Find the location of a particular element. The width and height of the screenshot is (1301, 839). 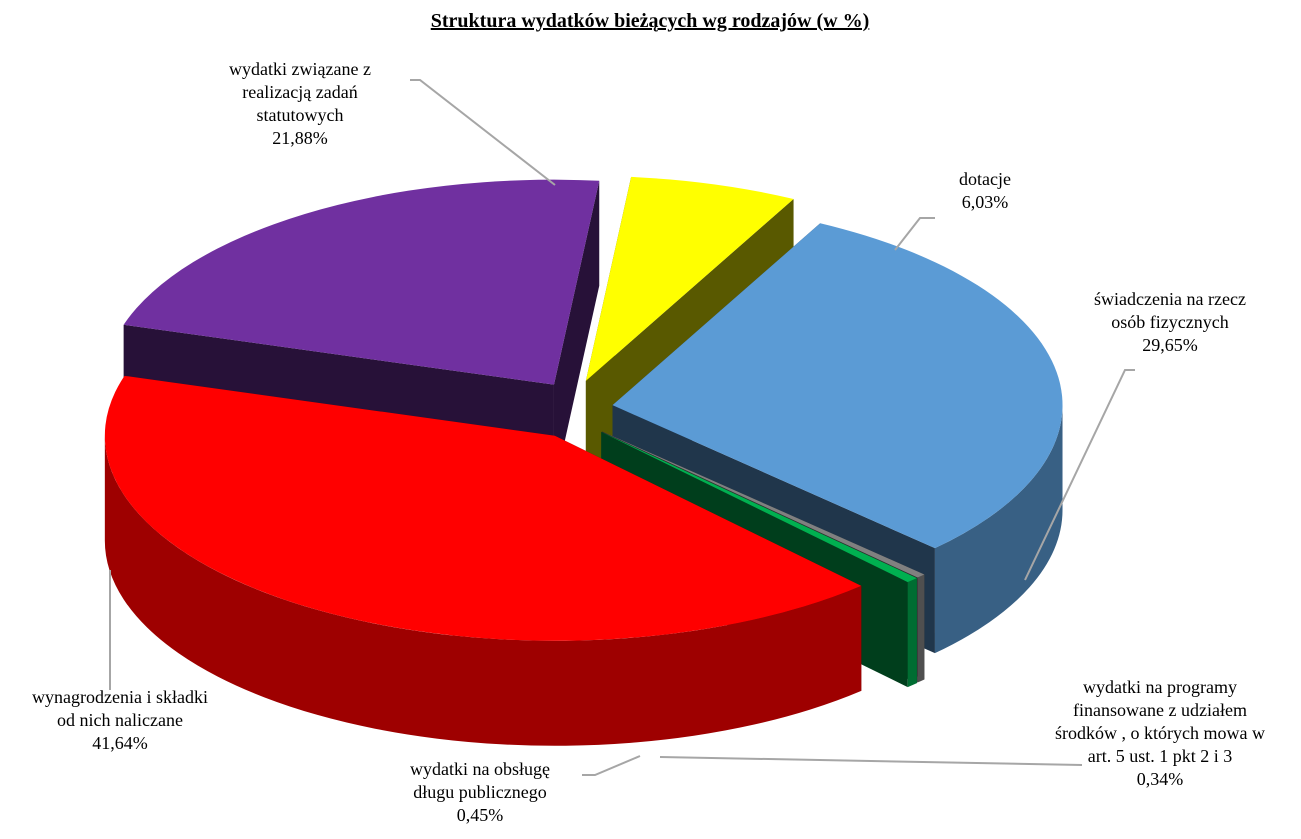

slice-side is located at coordinates (576, 335).